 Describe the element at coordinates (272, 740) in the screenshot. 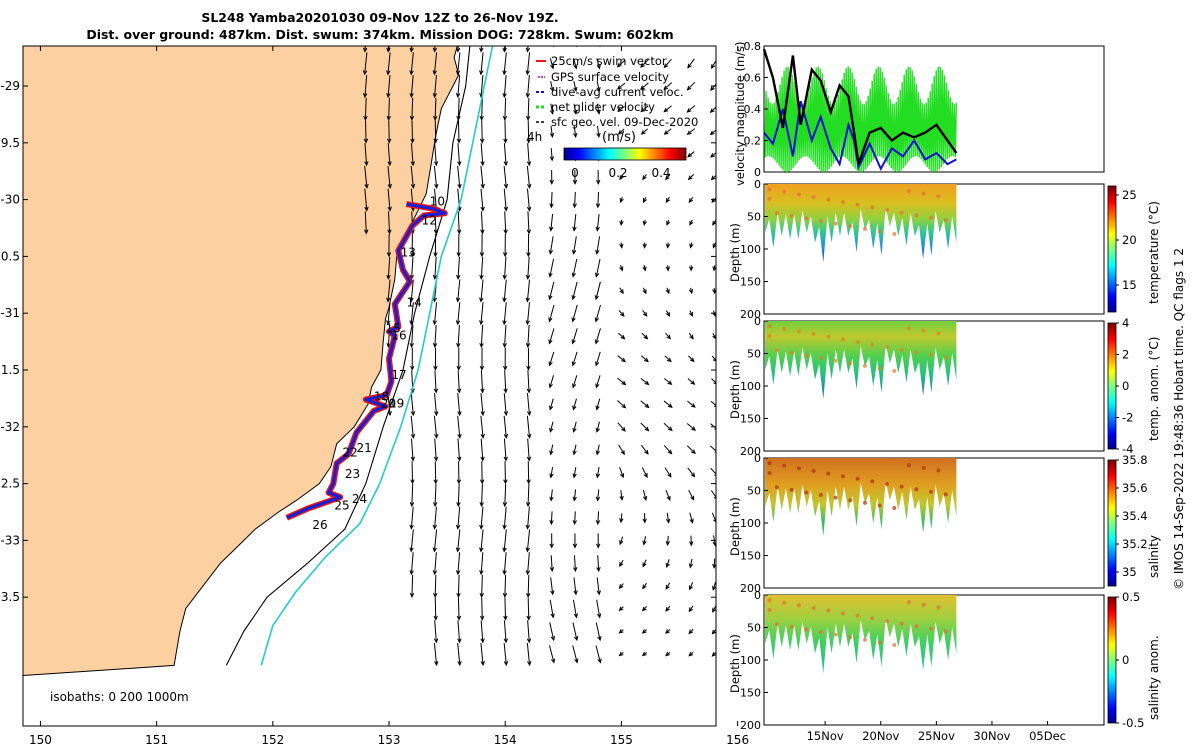

I see `longitude-tick-label: 152` at that location.